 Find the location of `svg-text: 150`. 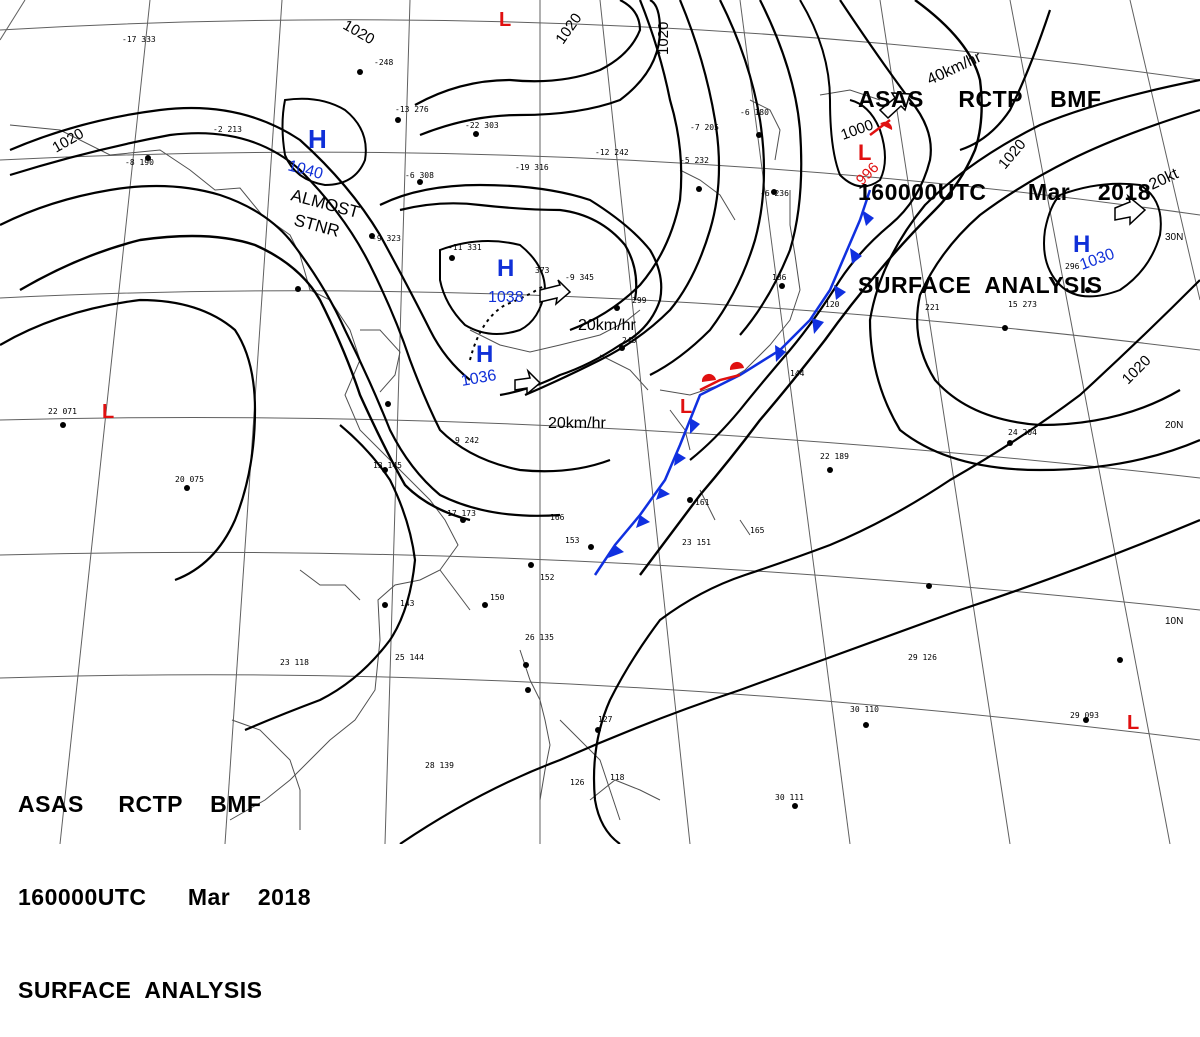

svg-text: 150 is located at coordinates (497, 597).